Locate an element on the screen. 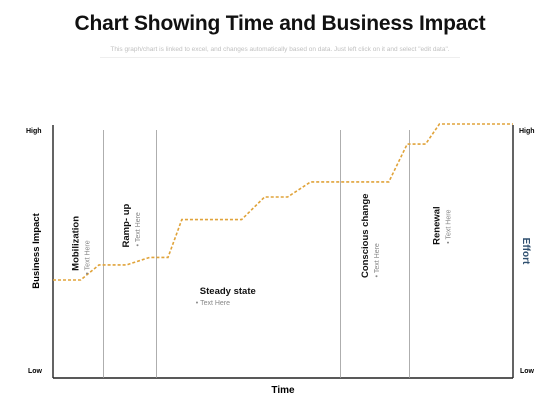 This screenshot has height=420, width=560. y-tick-high: High is located at coordinates (34, 131).